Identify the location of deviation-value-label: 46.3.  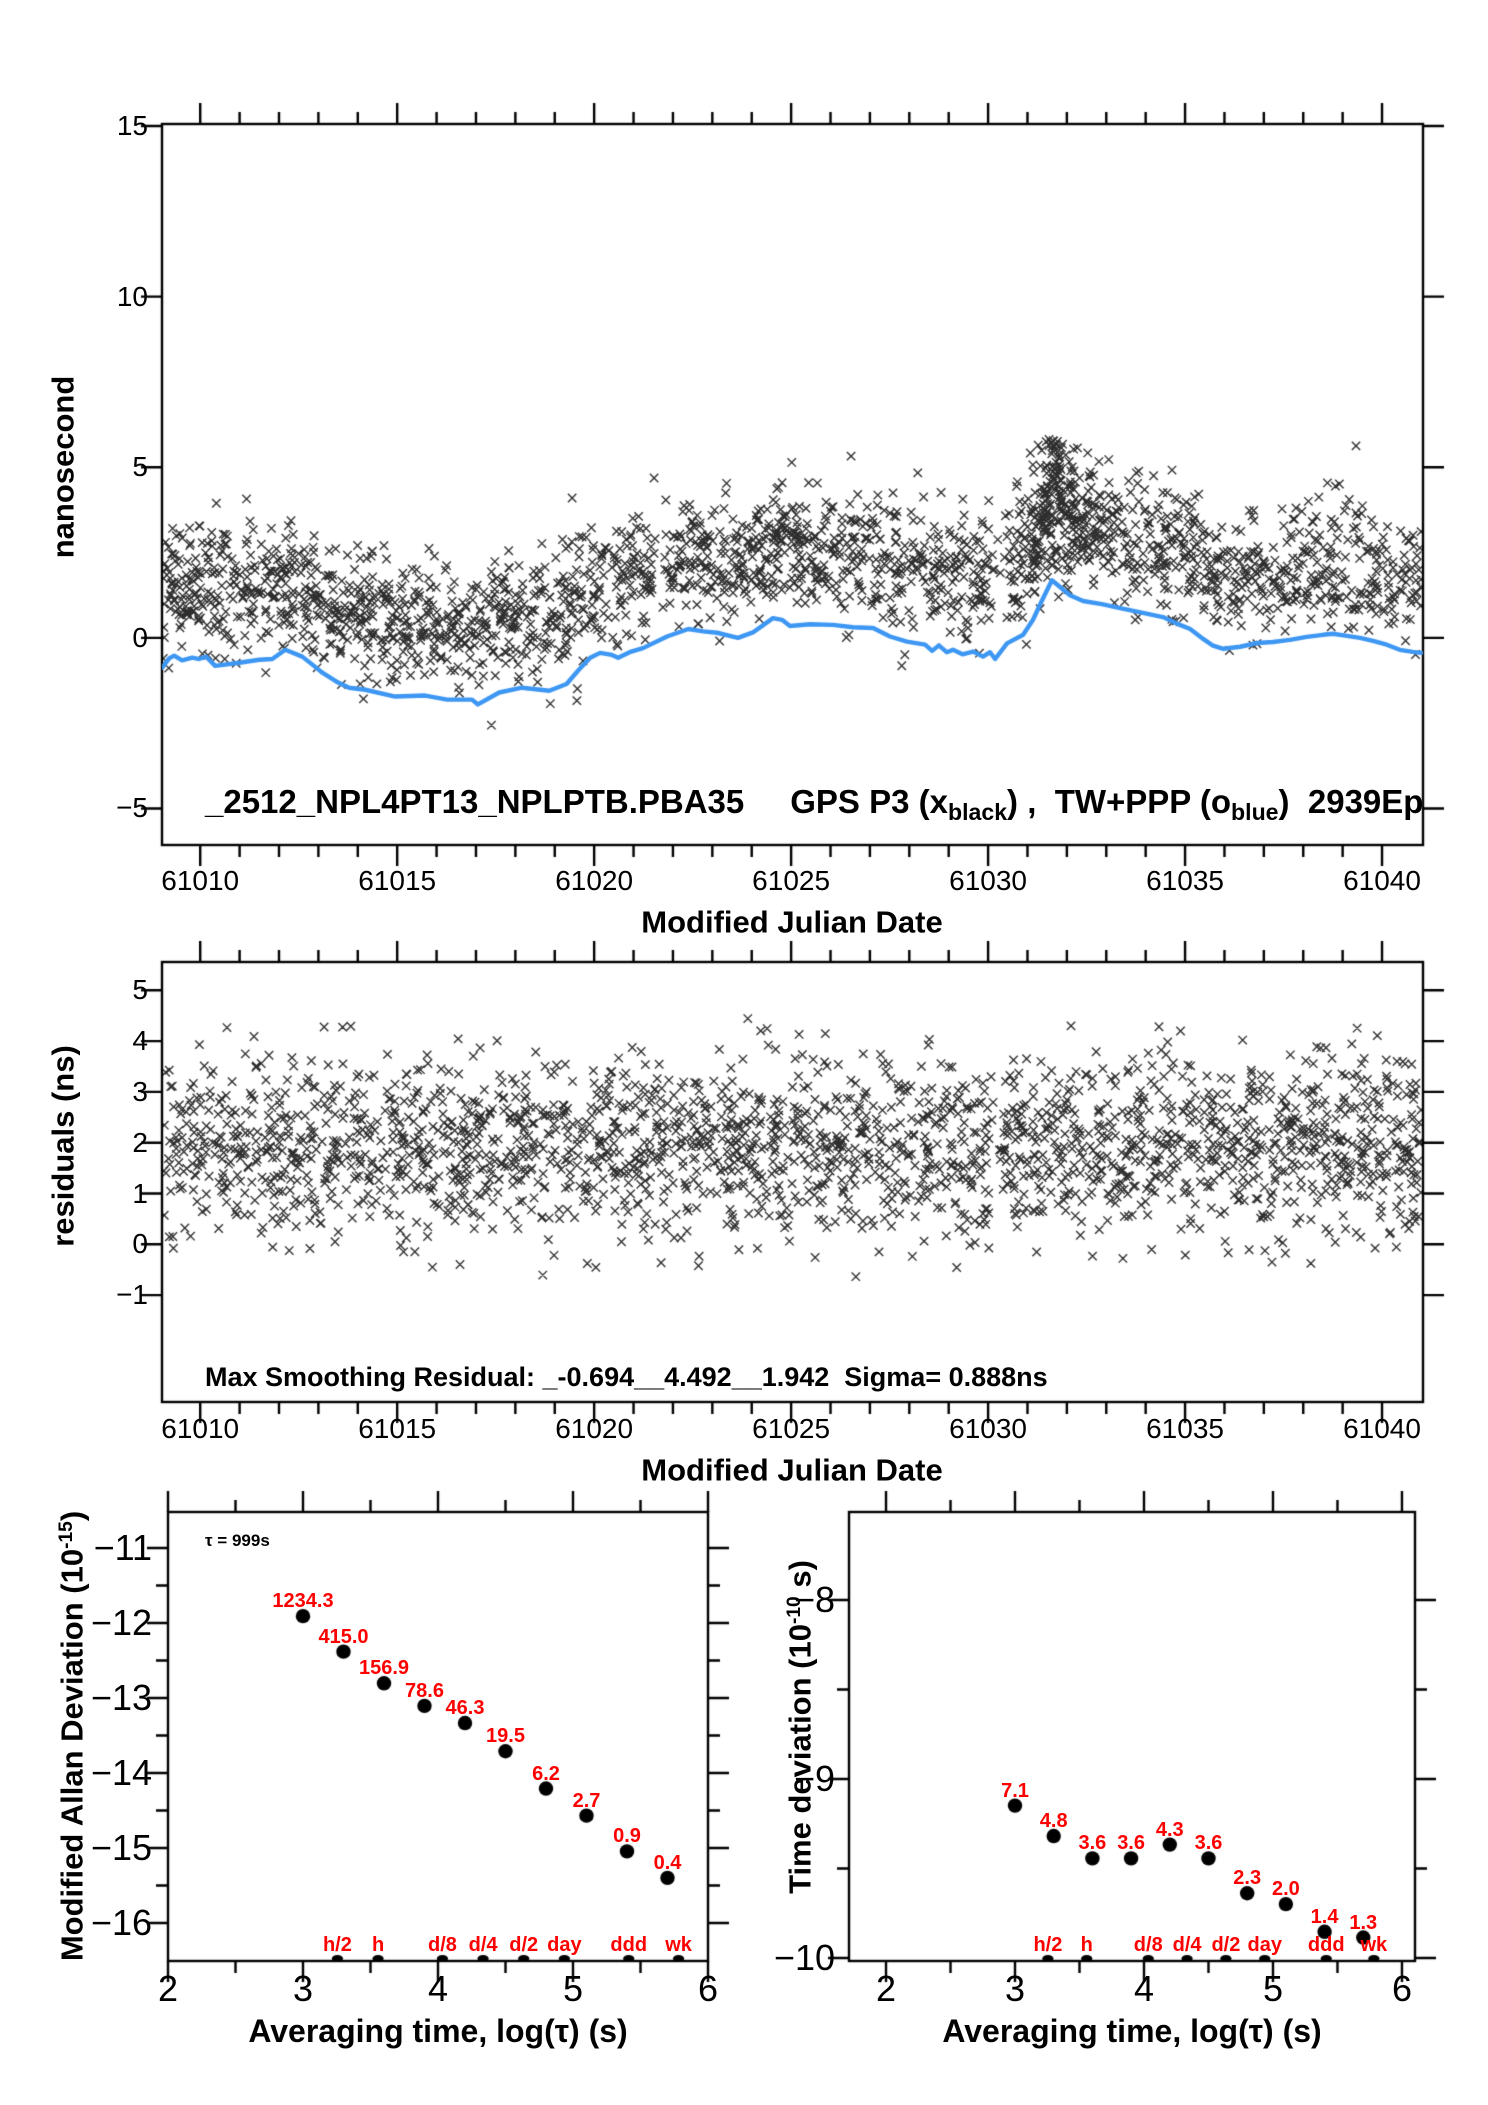
(465, 1708).